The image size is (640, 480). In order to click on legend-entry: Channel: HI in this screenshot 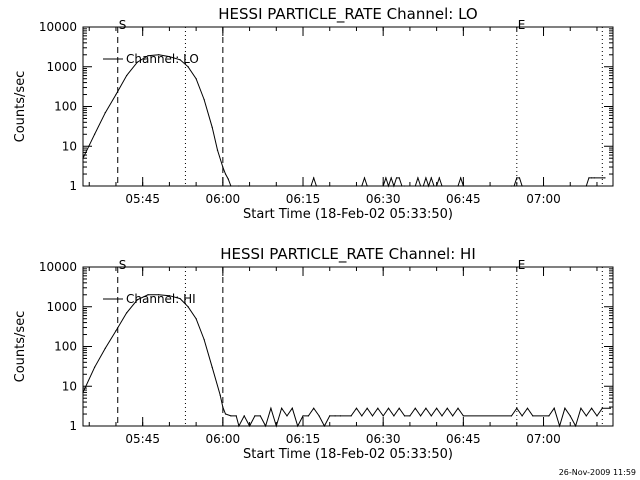, I will do `click(161, 299)`.